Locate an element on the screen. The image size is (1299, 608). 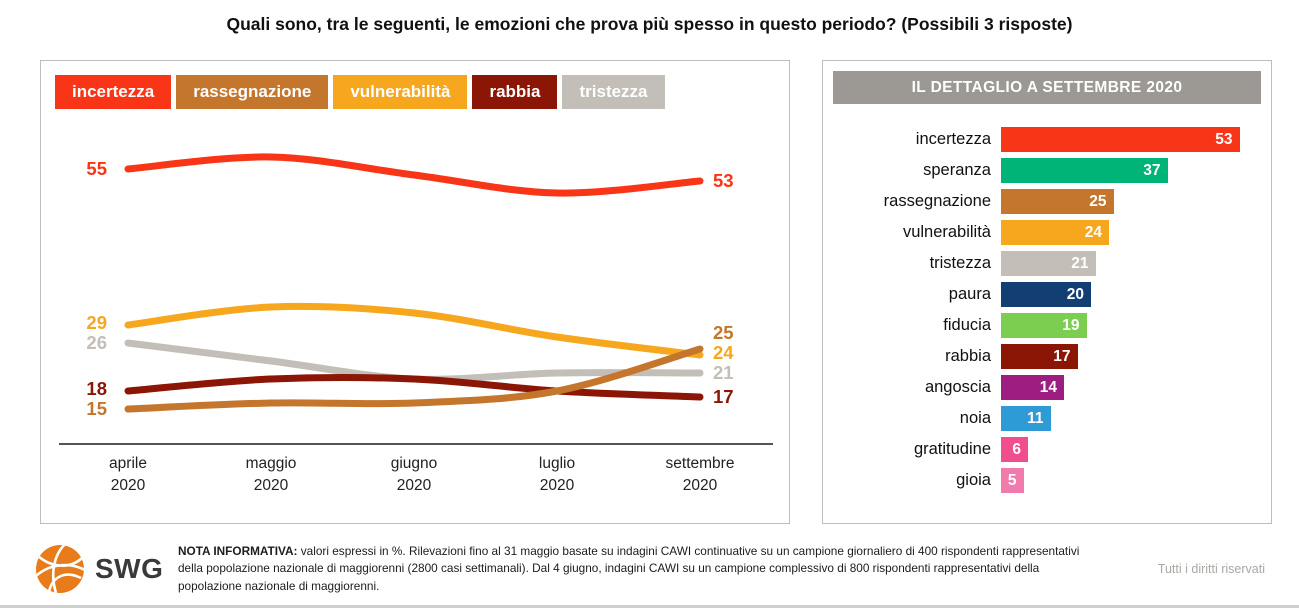
bar-row-paura: paura 20 is located at coordinates (1047, 294).